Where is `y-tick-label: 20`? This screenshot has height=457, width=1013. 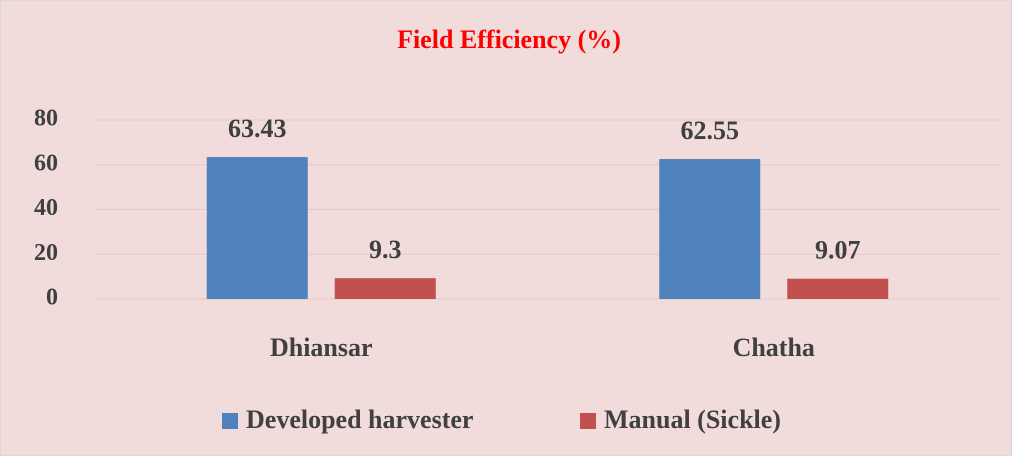 y-tick-label: 20 is located at coordinates (46, 253).